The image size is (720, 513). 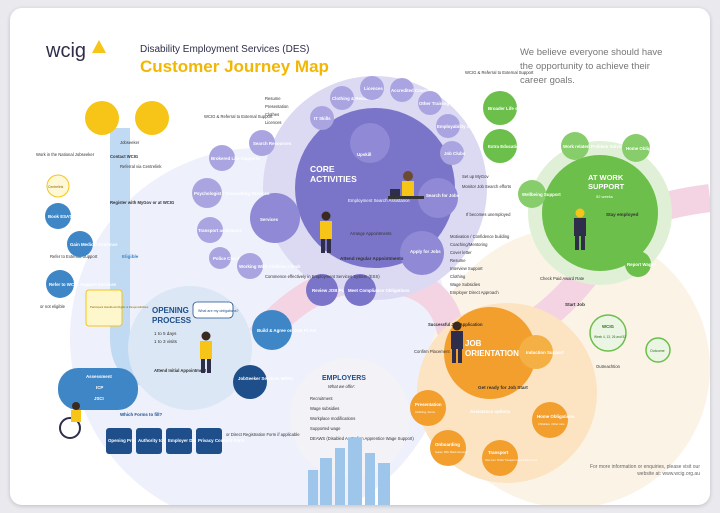 I want to click on search-jobs-node, so click(x=438, y=198).